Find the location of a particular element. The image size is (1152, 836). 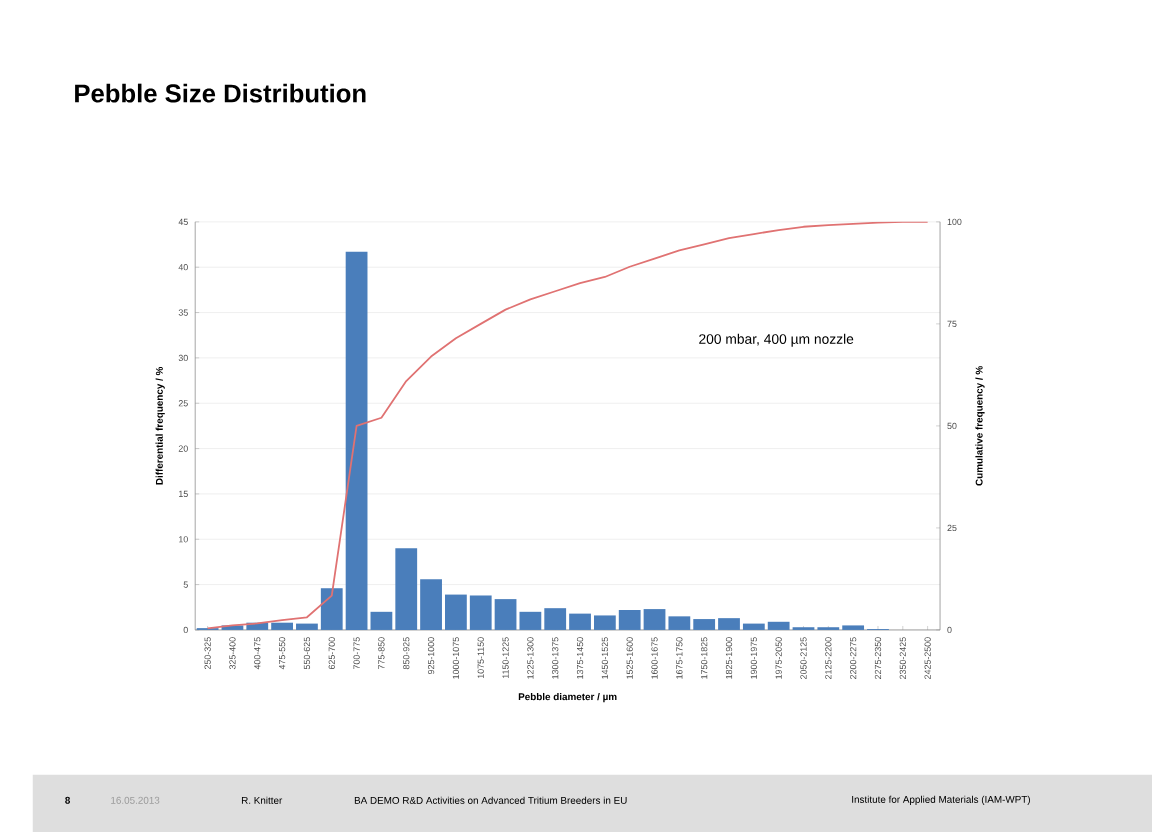

chart-title: Pebble Size Distribution is located at coordinates (220, 93).